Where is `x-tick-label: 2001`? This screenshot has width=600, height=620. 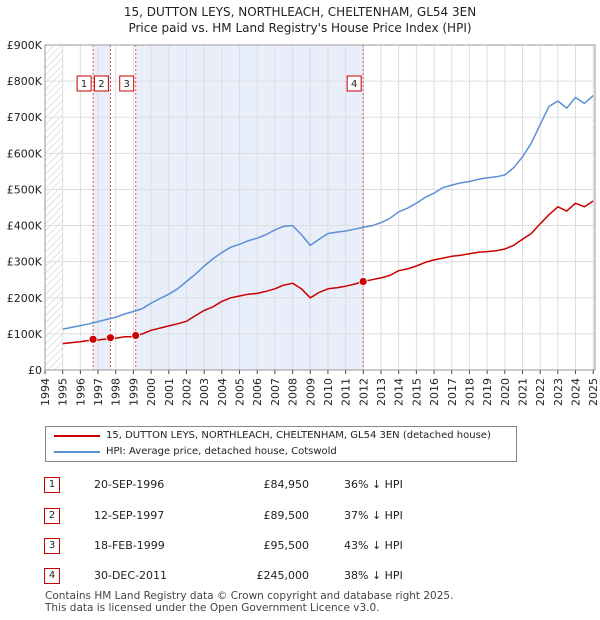
x-tick-label: 2001 is located at coordinates (169, 392).